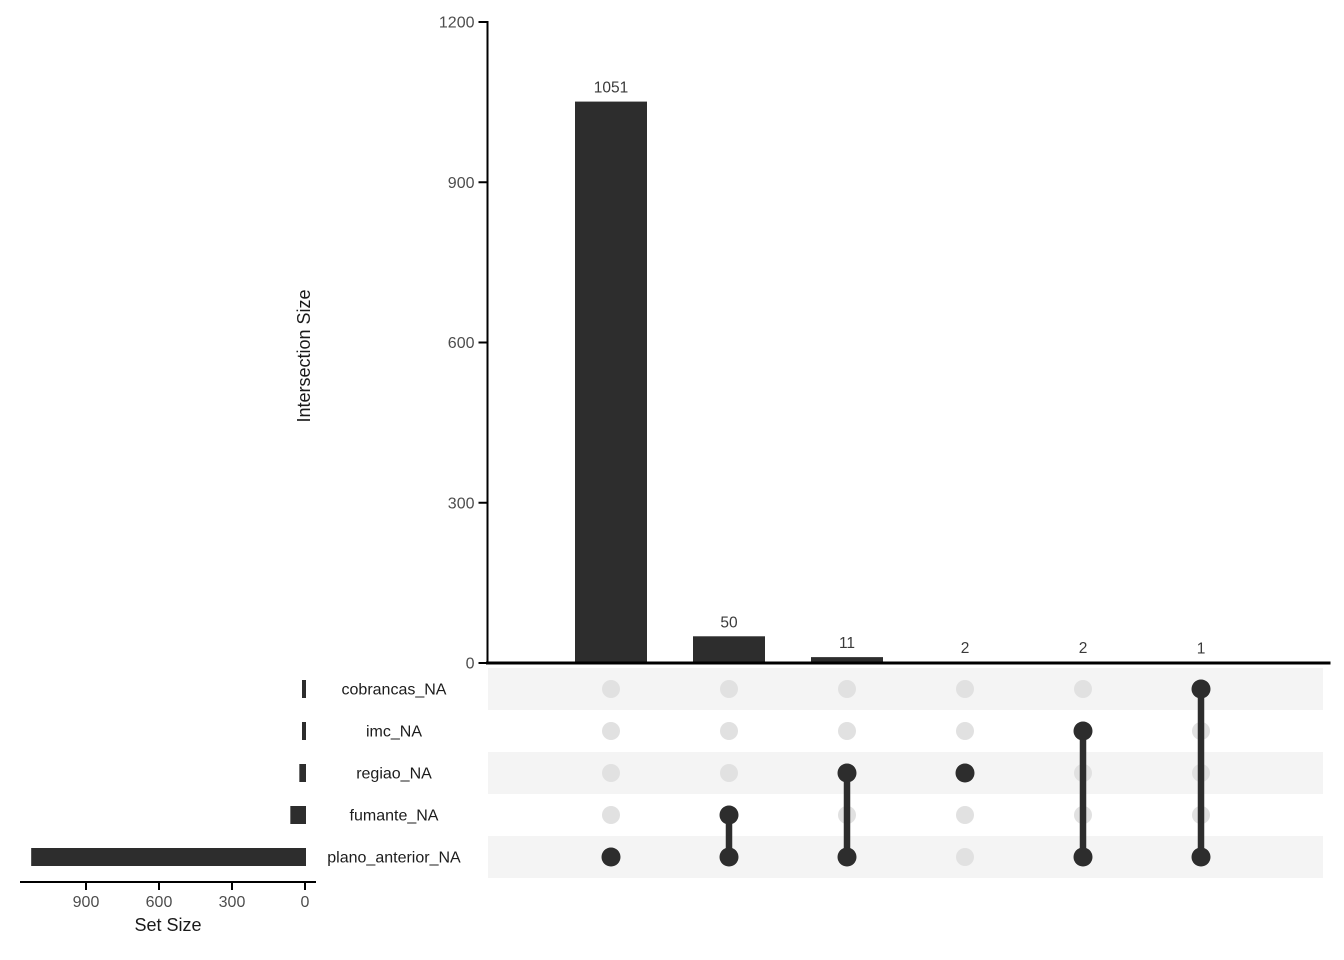 This screenshot has width=1344, height=960. Describe the element at coordinates (461, 183) in the screenshot. I see `y-axis-tick-label: 900` at that location.